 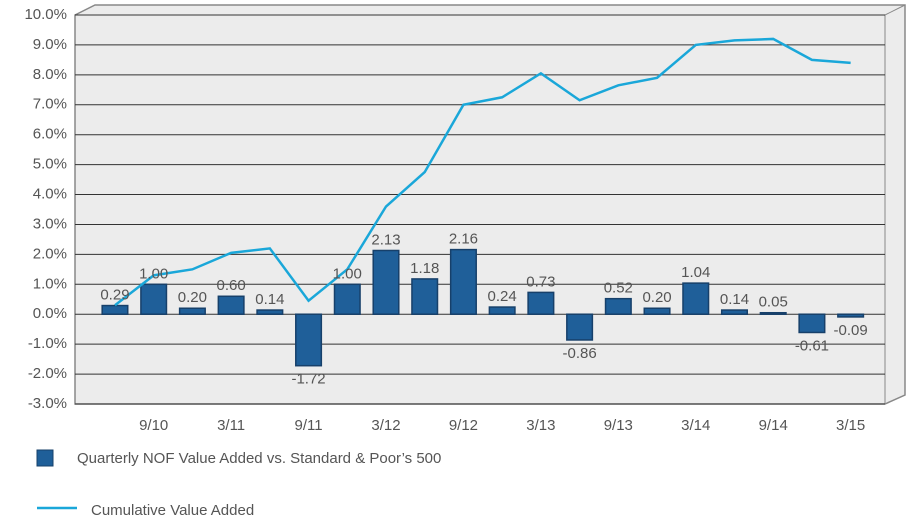 I want to click on x-tick-label: 9/10, so click(x=153, y=425).